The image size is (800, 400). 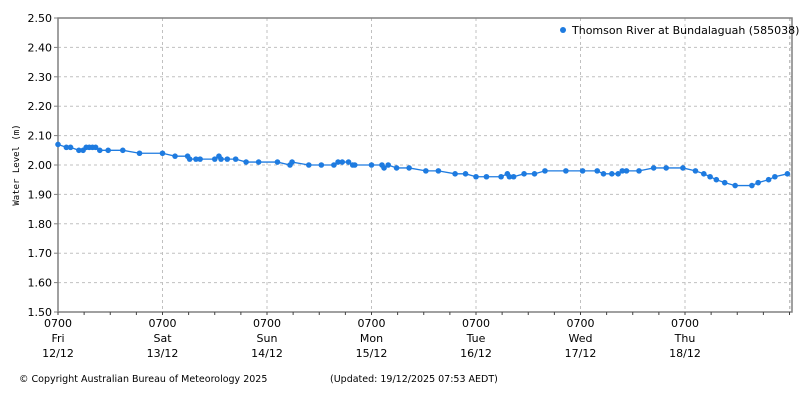 I want to click on x-tick-label: Sun, so click(x=267, y=338).